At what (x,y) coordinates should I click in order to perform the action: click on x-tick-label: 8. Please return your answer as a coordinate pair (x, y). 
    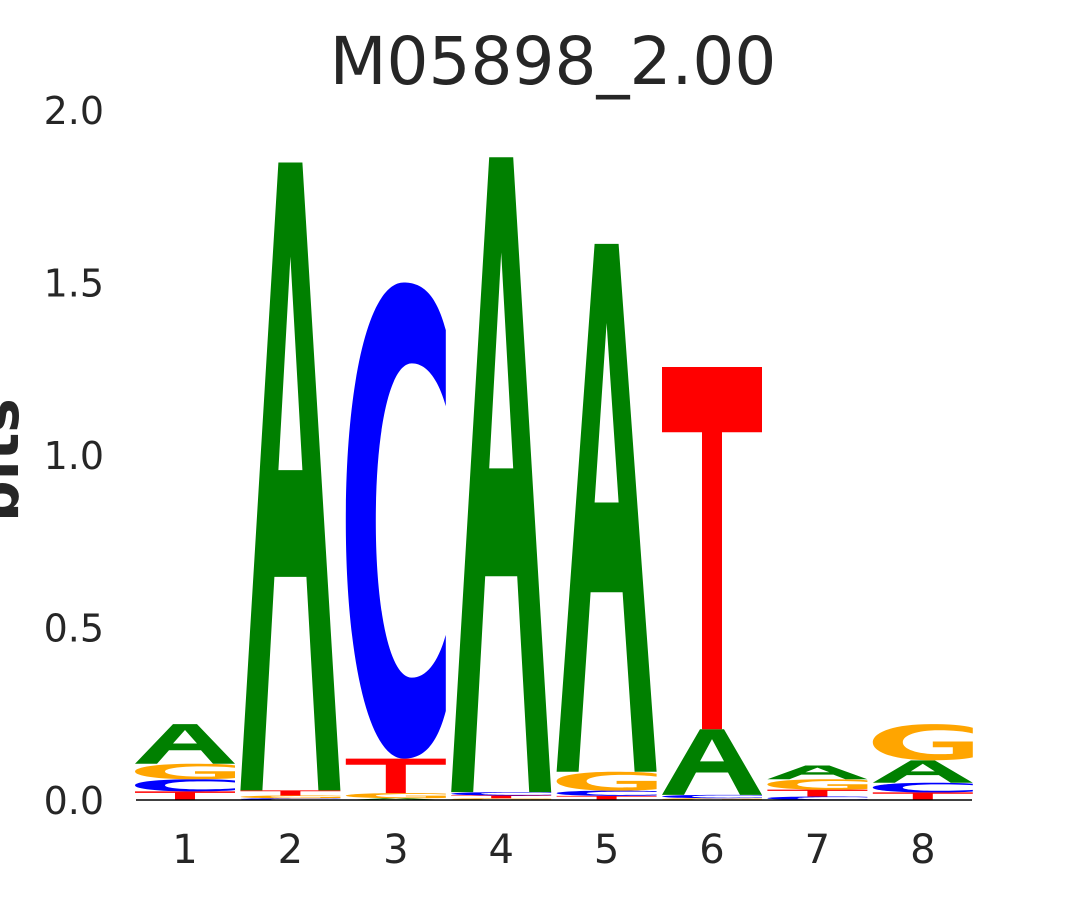
    Looking at the image, I should click on (922, 850).